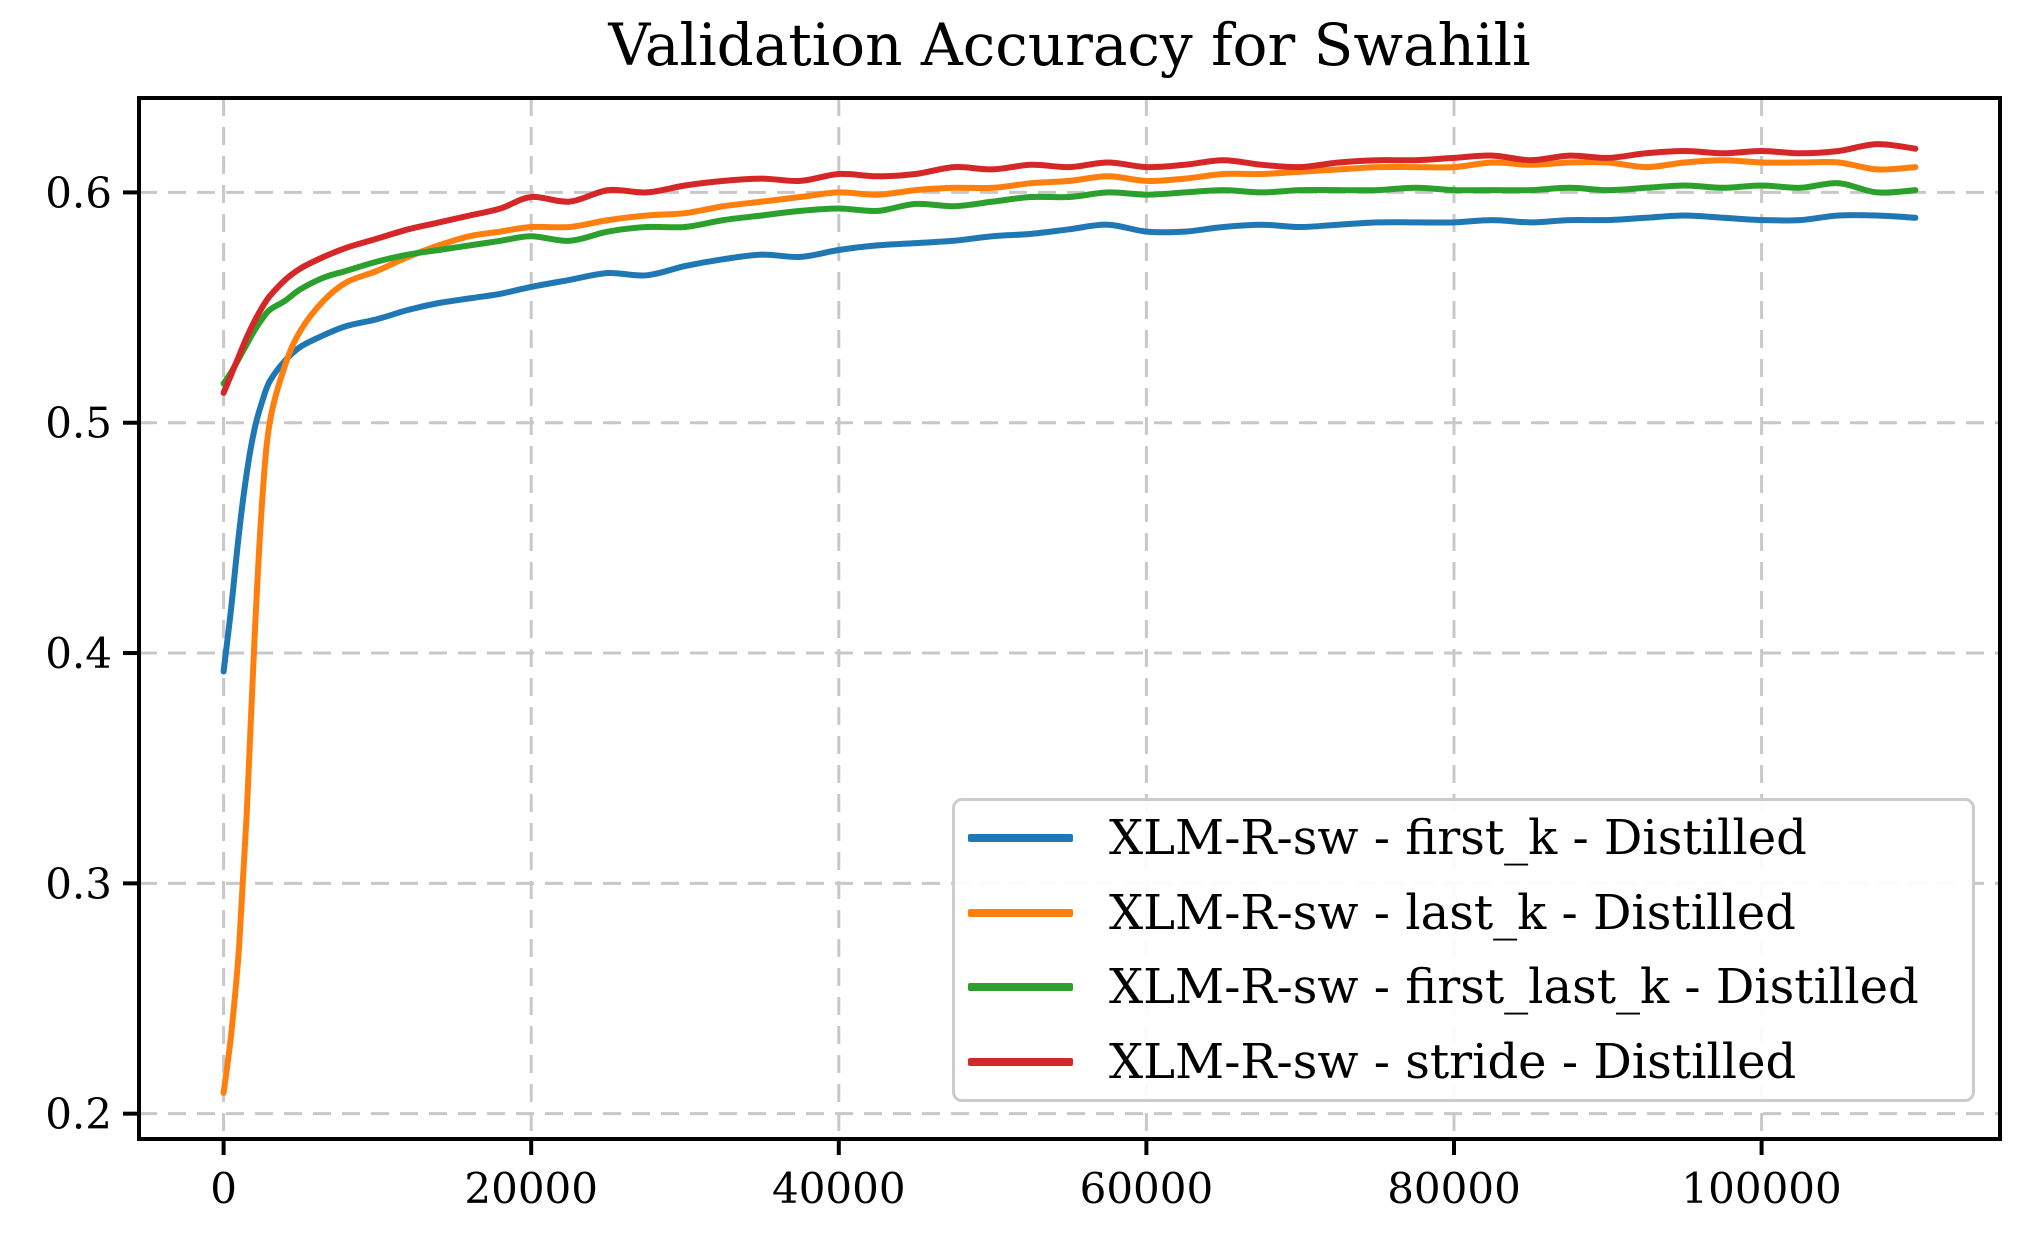  Describe the element at coordinates (1147, 1188) in the screenshot. I see `x-tick-label: 60000` at that location.